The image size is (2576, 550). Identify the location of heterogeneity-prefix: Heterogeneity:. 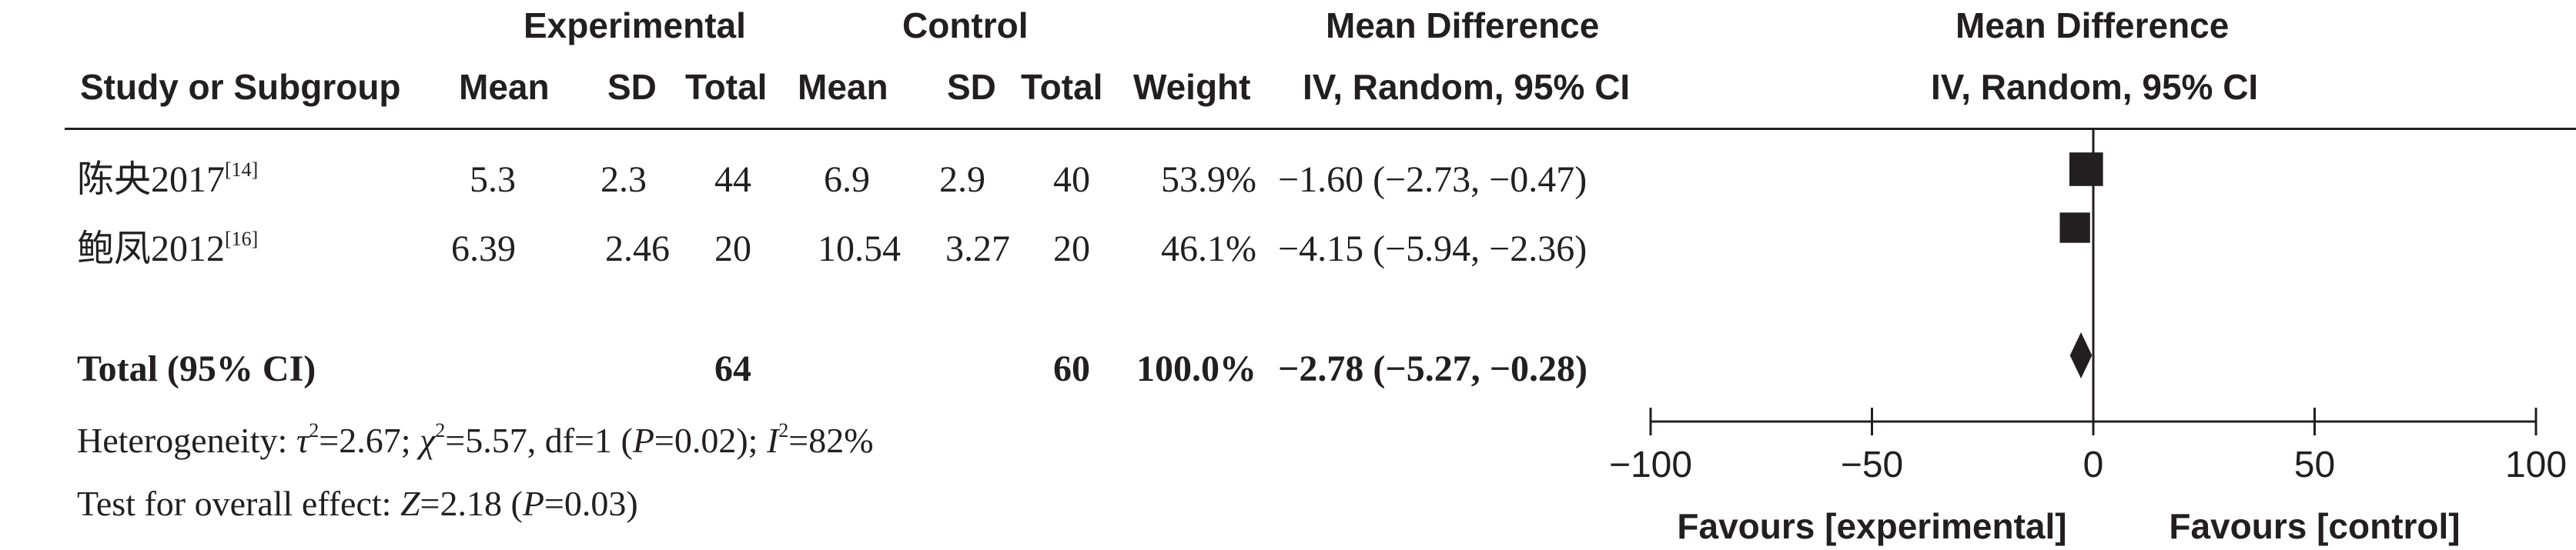
(187, 440).